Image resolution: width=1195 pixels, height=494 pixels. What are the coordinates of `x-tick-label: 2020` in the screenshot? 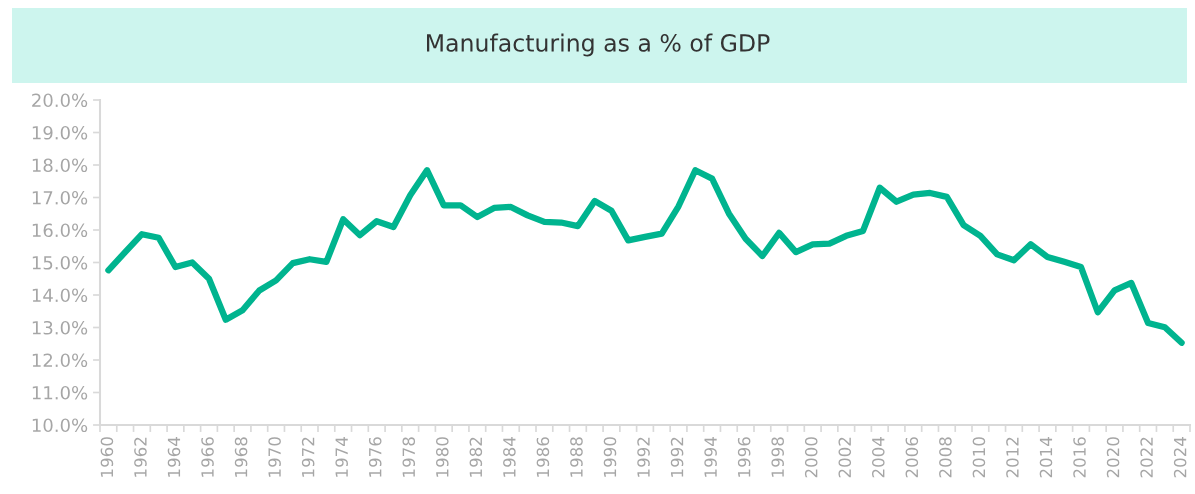 It's located at (1113, 457).